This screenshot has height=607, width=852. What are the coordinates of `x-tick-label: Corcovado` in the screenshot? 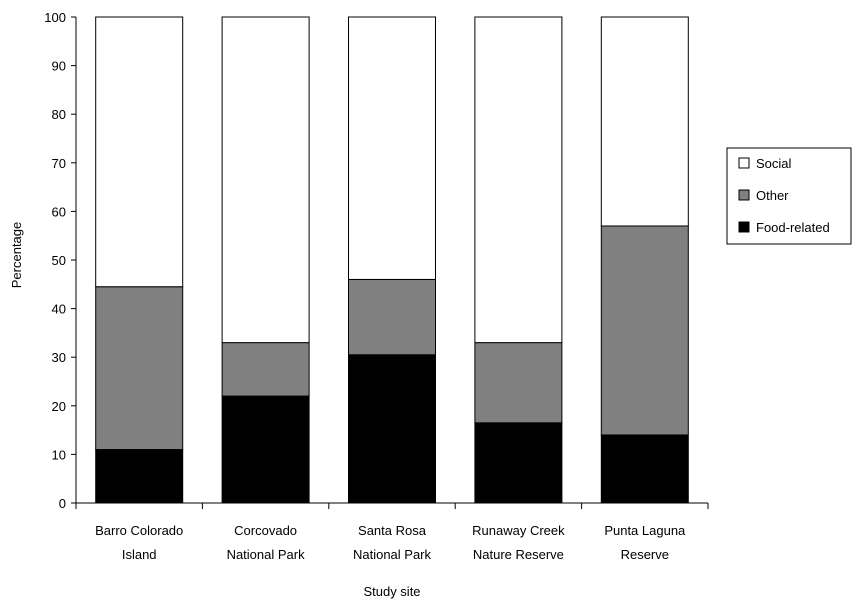 It's located at (265, 530).